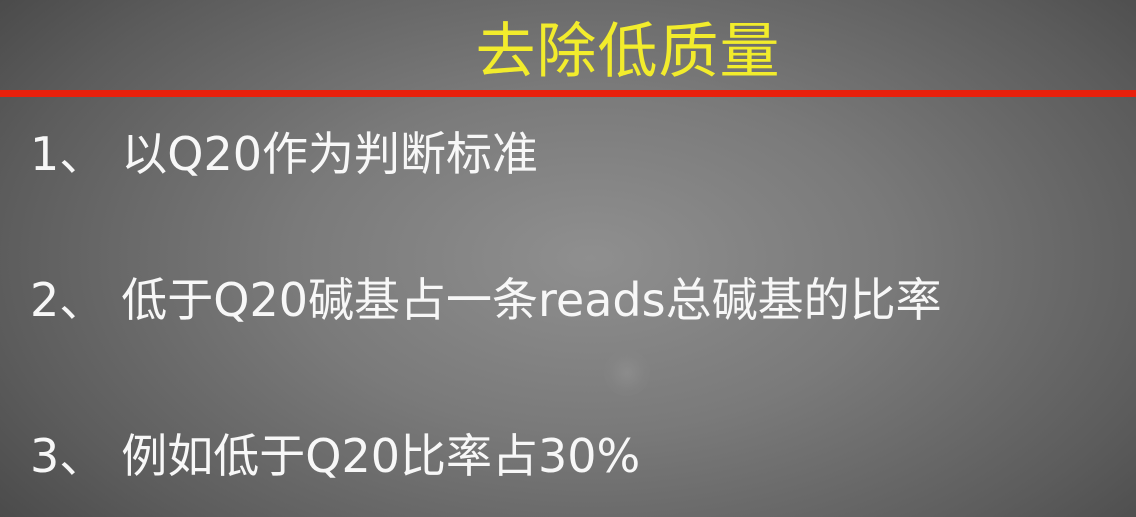  Describe the element at coordinates (531, 300) in the screenshot. I see `bullet-text: 低于Q20碱基占一条reads总碱基的比率` at that location.